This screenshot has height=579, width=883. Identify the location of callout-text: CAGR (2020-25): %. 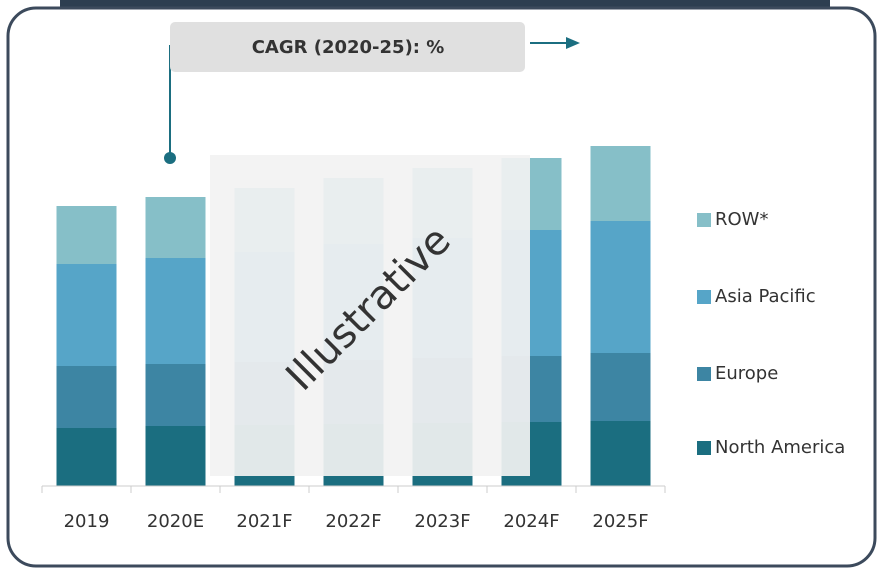
(348, 47).